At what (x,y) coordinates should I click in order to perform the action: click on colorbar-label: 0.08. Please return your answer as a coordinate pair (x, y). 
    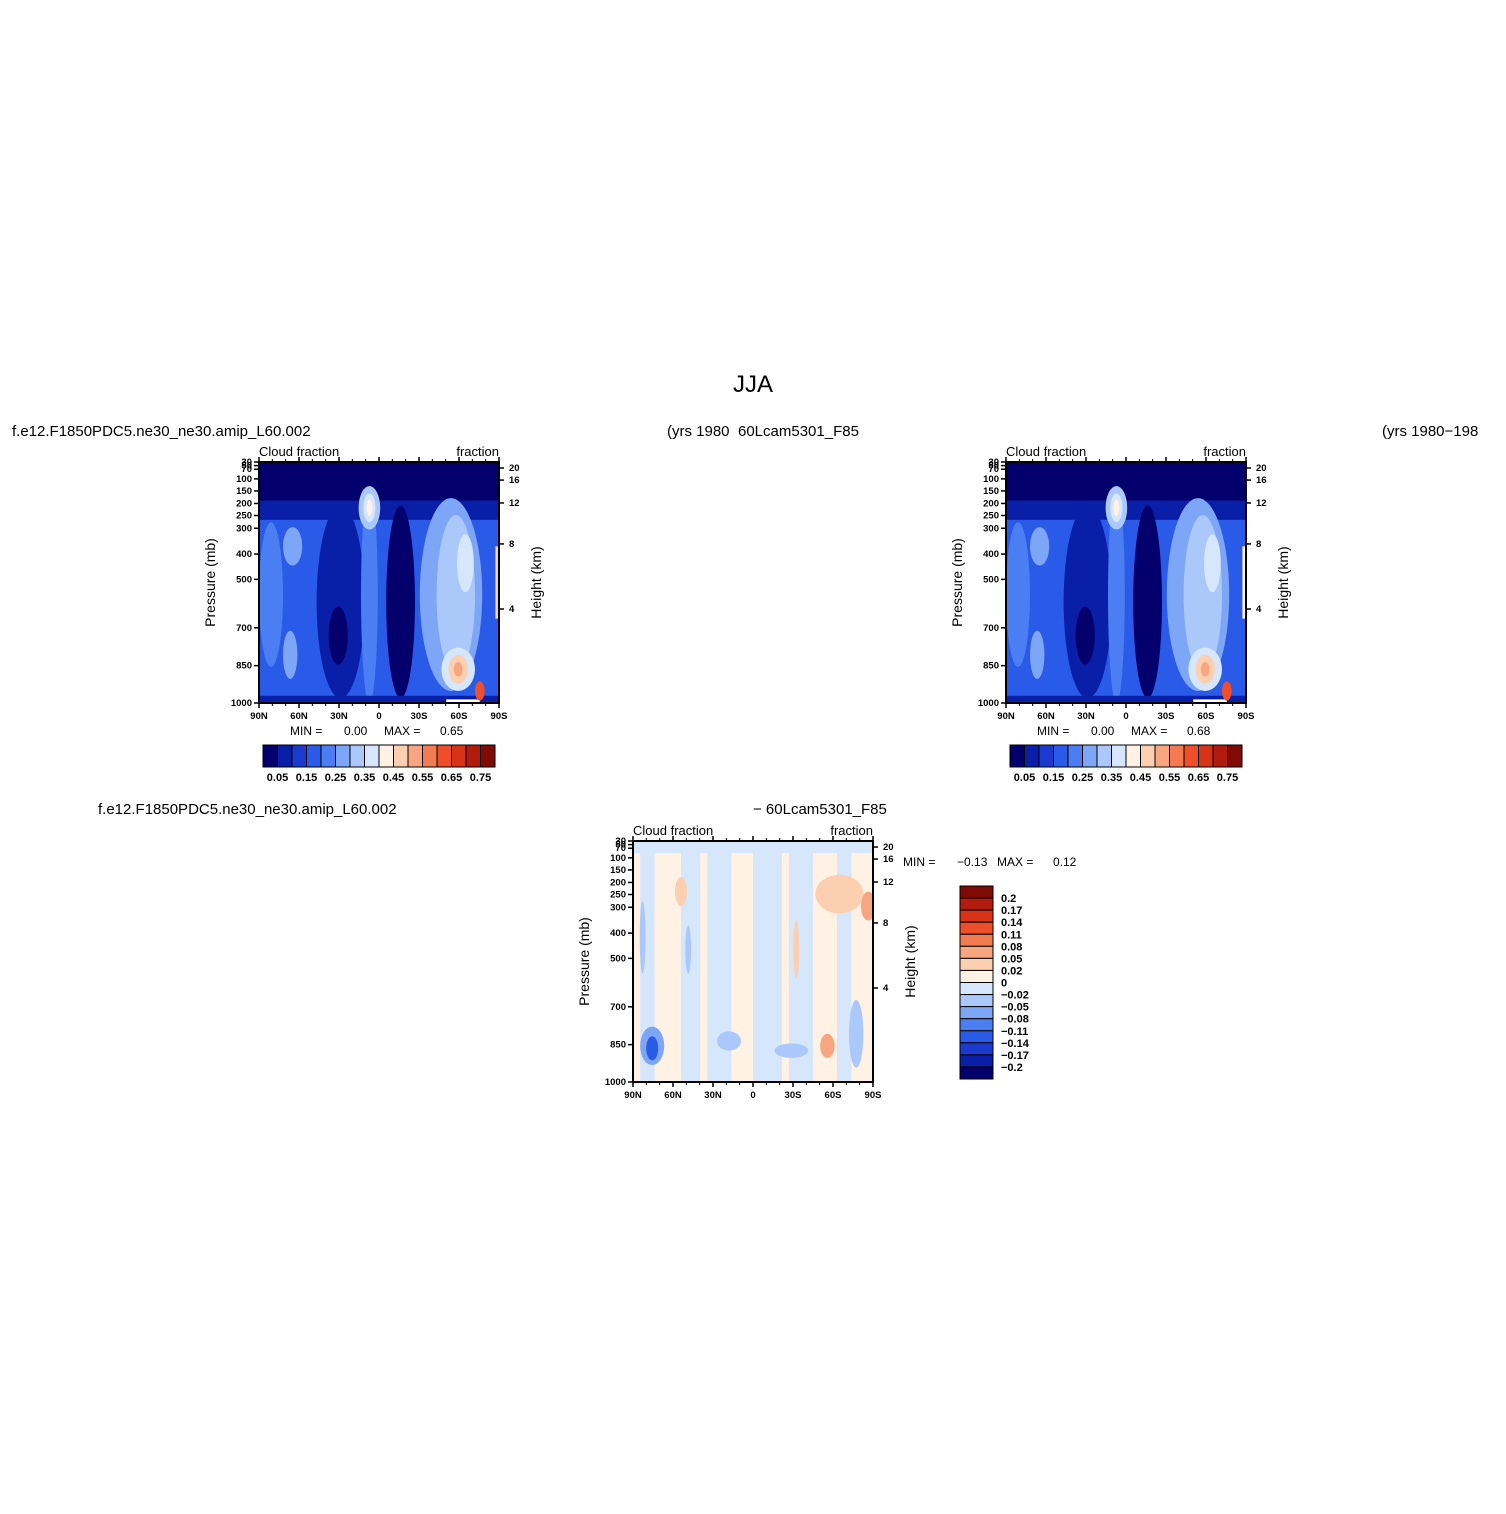
    Looking at the image, I should click on (1011, 947).